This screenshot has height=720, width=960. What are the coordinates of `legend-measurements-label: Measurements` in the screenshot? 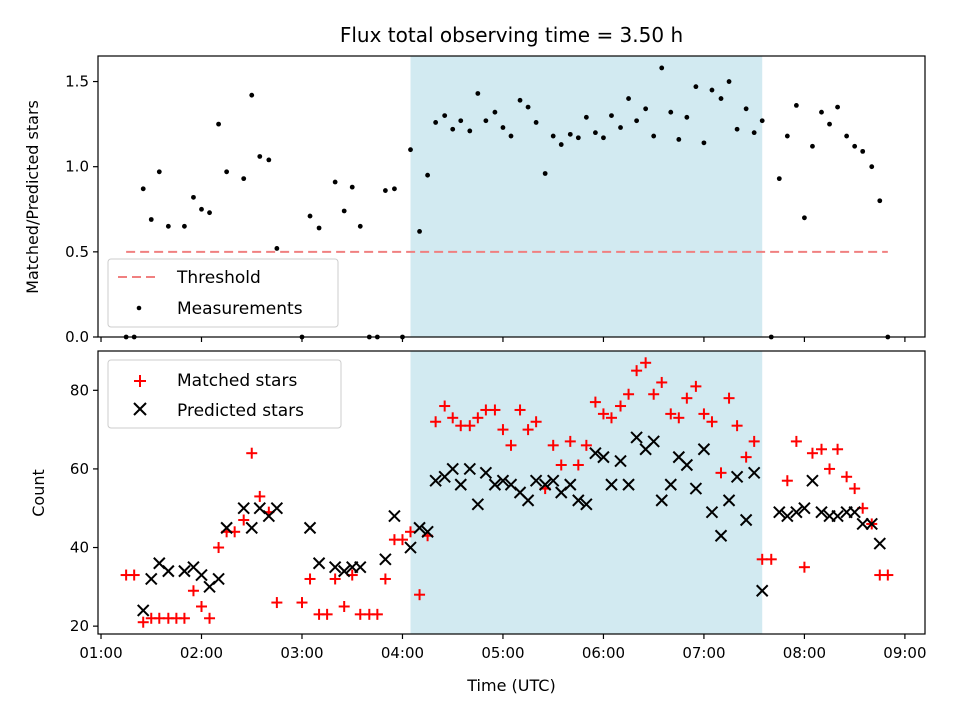 It's located at (240, 309).